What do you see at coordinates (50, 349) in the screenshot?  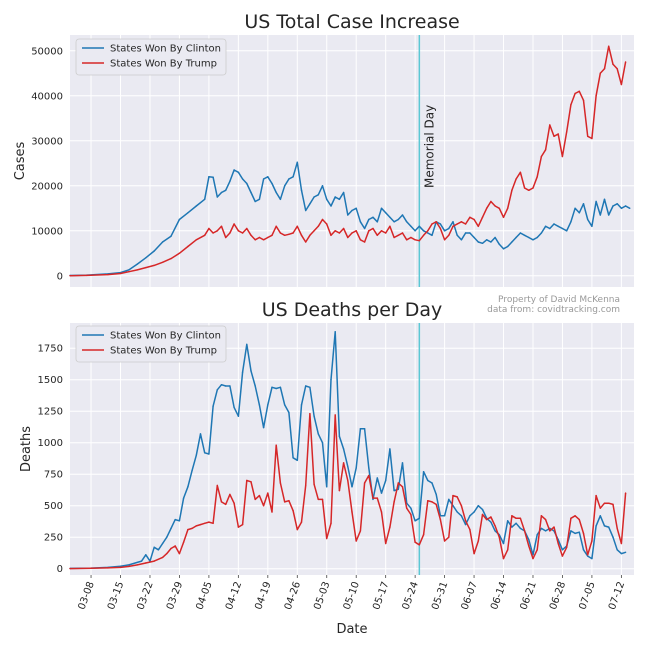 I see `deaths-y-tick-label: 1750` at bounding box center [50, 349].